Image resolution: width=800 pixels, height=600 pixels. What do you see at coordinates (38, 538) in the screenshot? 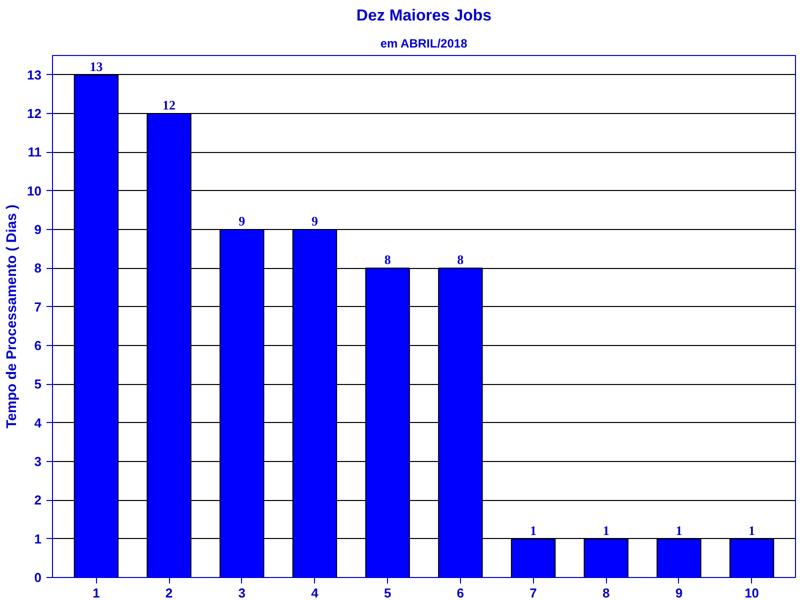
I see `y-tick-label: 1` at bounding box center [38, 538].